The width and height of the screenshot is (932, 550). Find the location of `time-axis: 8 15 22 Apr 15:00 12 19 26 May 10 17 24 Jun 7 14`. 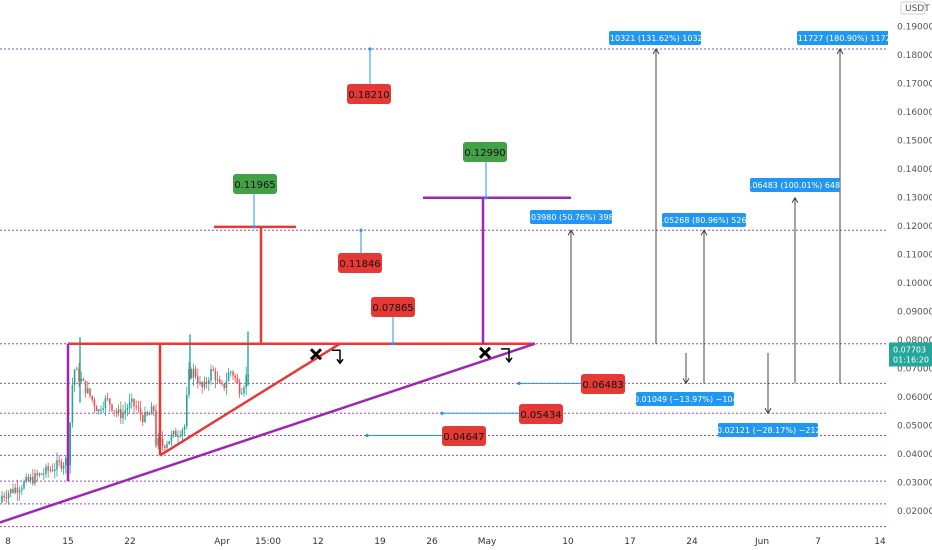

time-axis: 8 15 22 Apr 15:00 12 19 26 May 10 17 24 Jun 7 14 is located at coordinates (445, 542).